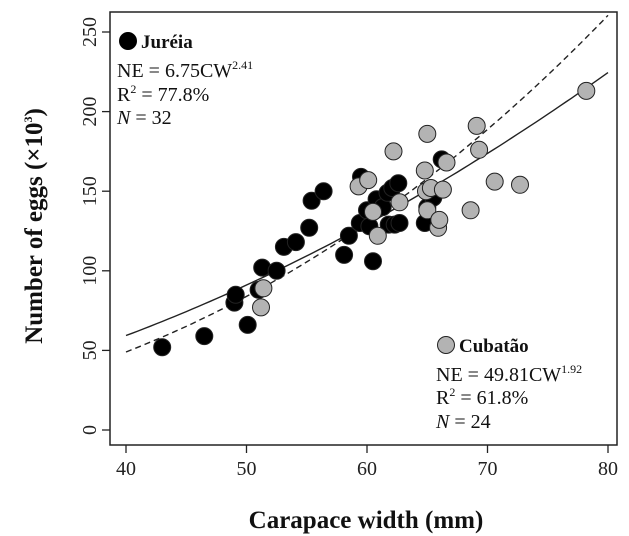  What do you see at coordinates (446, 345) in the screenshot?
I see `legend-marker-cubatao` at bounding box center [446, 345].